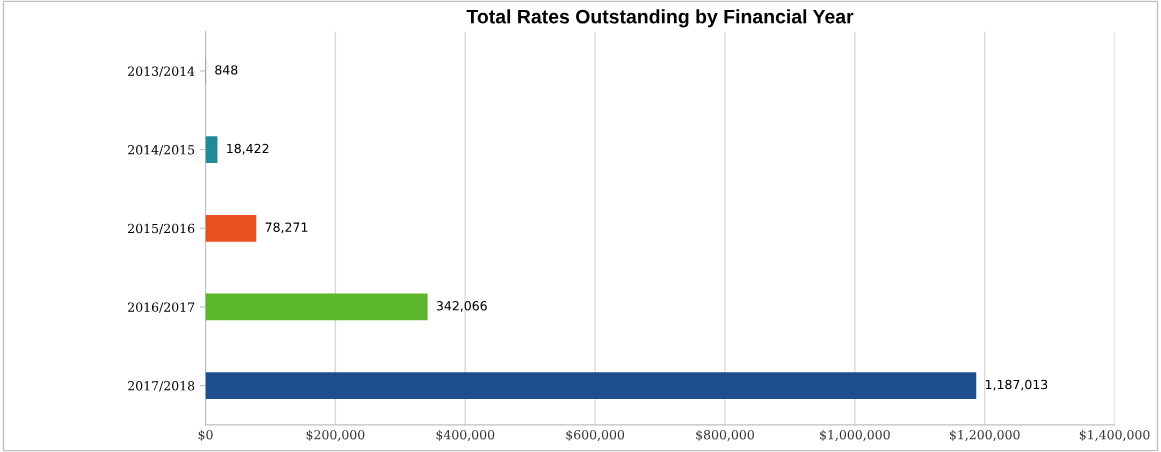  What do you see at coordinates (855, 435) in the screenshot?
I see `x-tick-label: $1,000,000` at bounding box center [855, 435].